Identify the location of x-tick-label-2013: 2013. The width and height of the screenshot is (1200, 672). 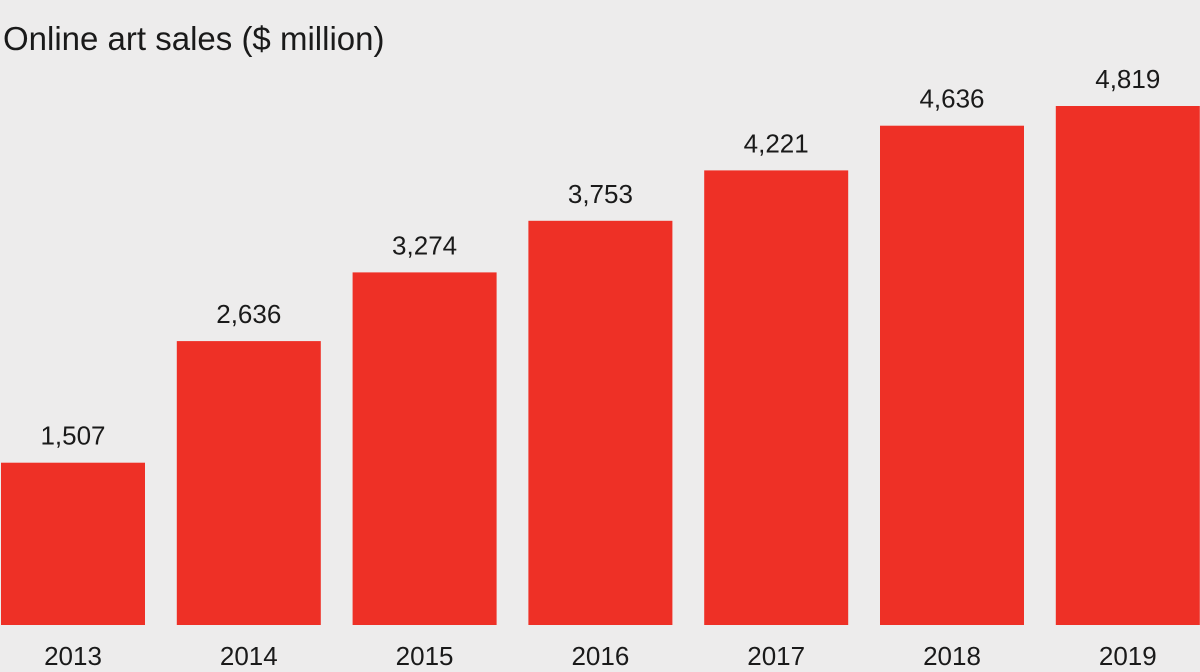
(73, 656).